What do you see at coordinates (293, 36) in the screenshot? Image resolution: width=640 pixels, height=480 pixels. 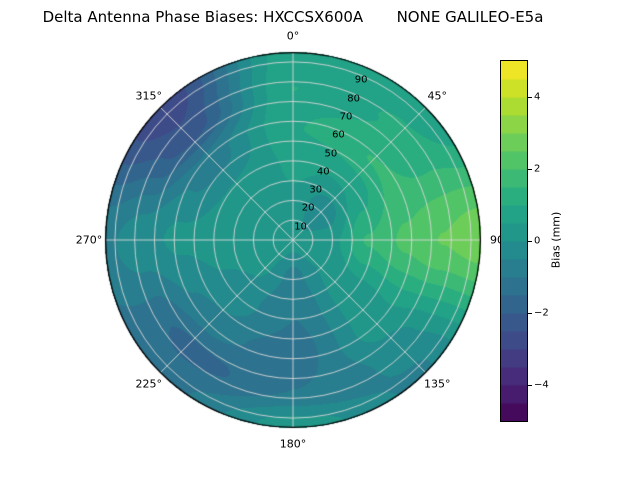 I see `angular-tick-label-0: 0°` at bounding box center [293, 36].